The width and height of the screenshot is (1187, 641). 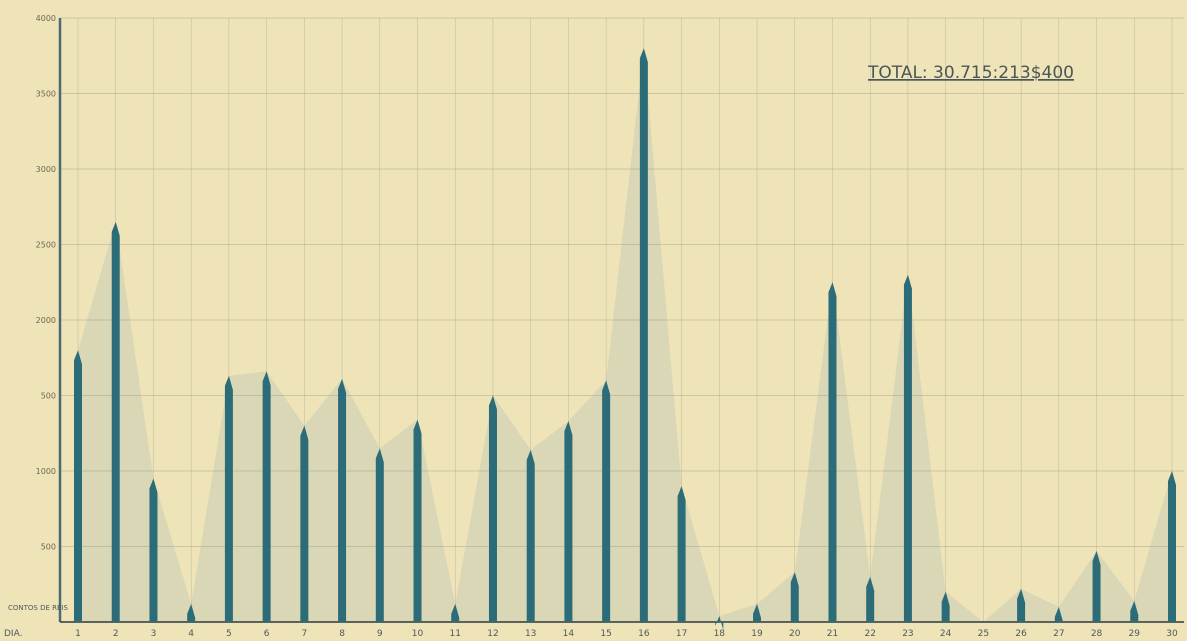 What do you see at coordinates (970, 73) in the screenshot?
I see `total-annotation: TOTAL: 30.715:213$400` at bounding box center [970, 73].